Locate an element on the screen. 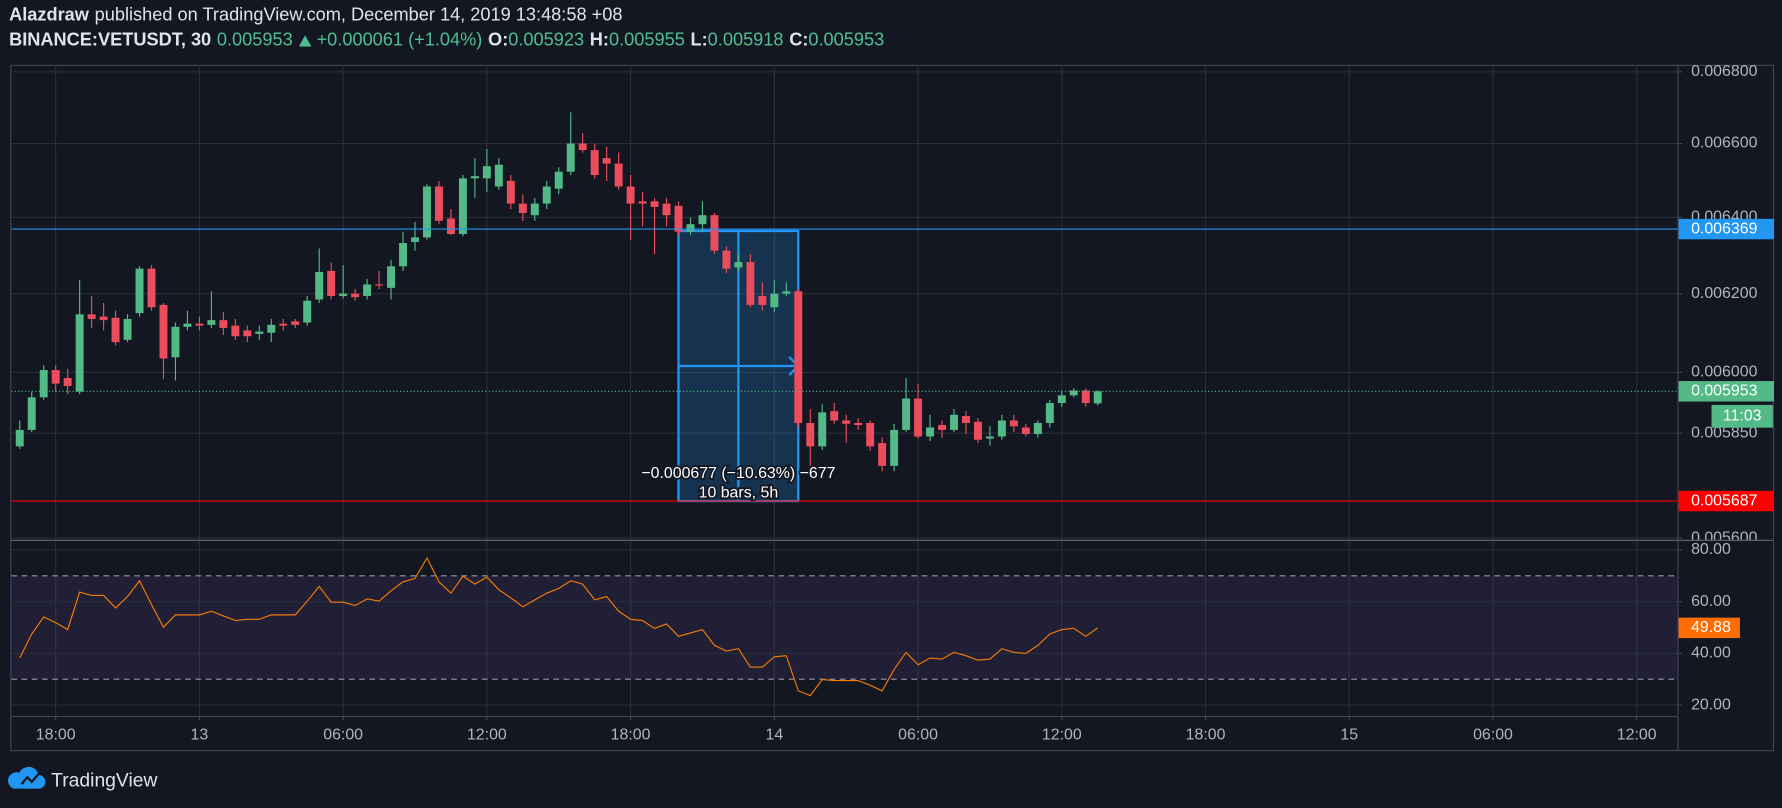  symbol: BINANCE:VETUSDT, 30 is located at coordinates (110, 40).